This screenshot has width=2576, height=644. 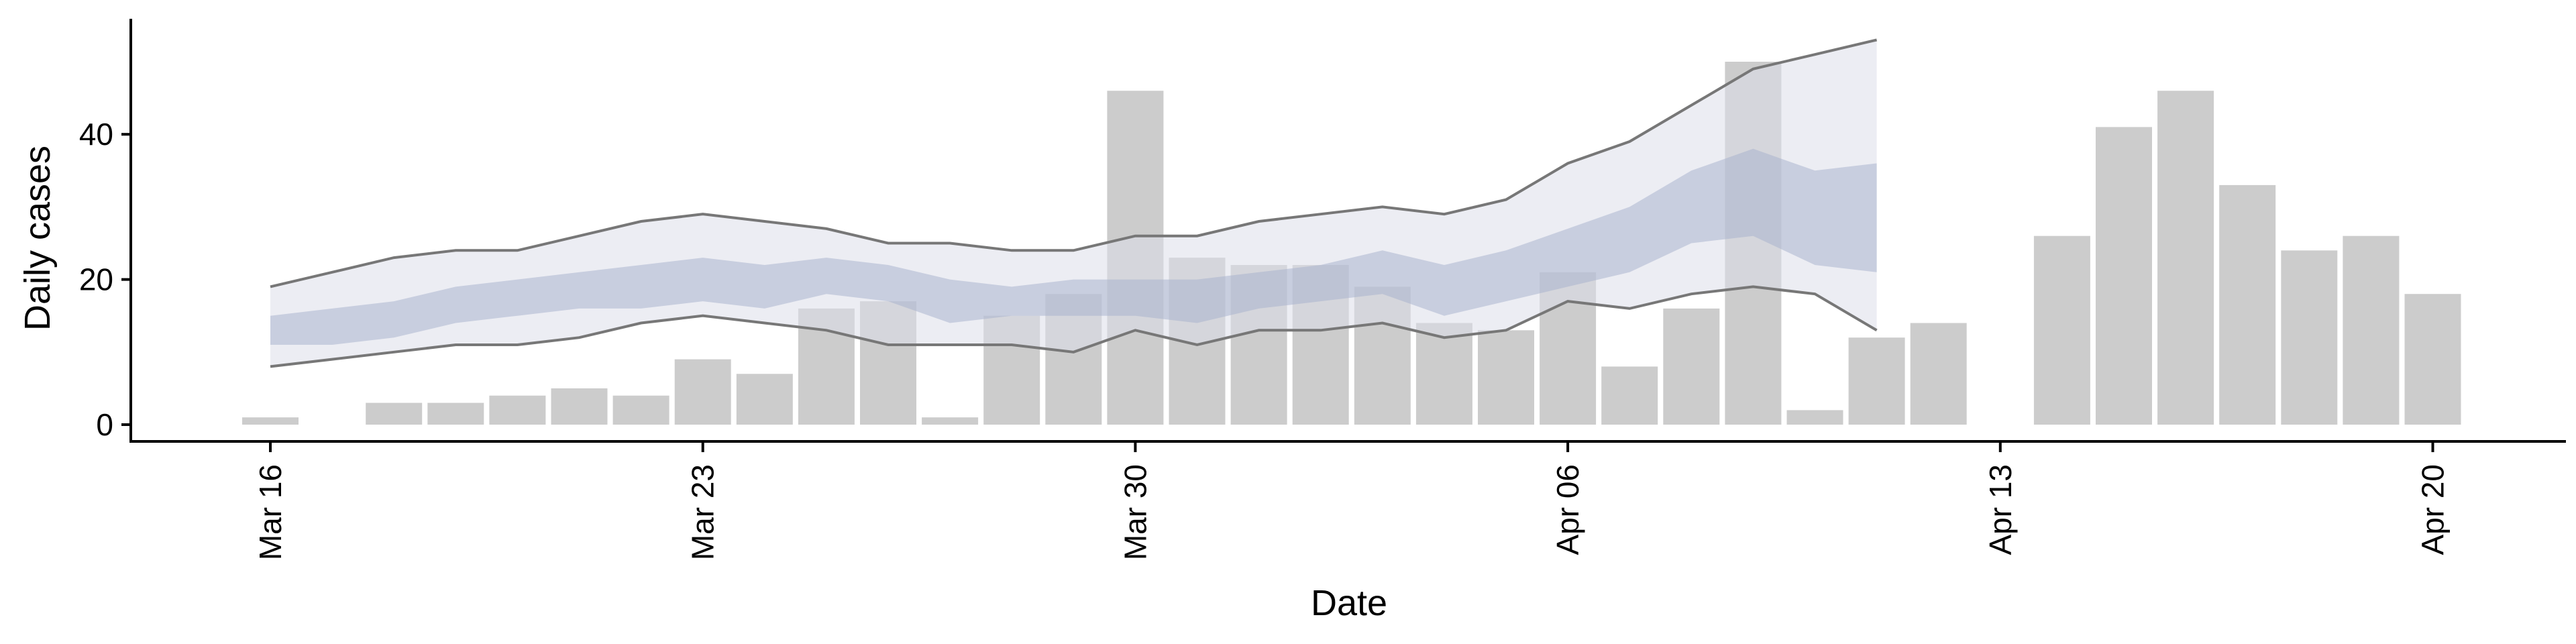 I want to click on x-tick-label-2020-03-16: Mar 16, so click(x=270, y=512).